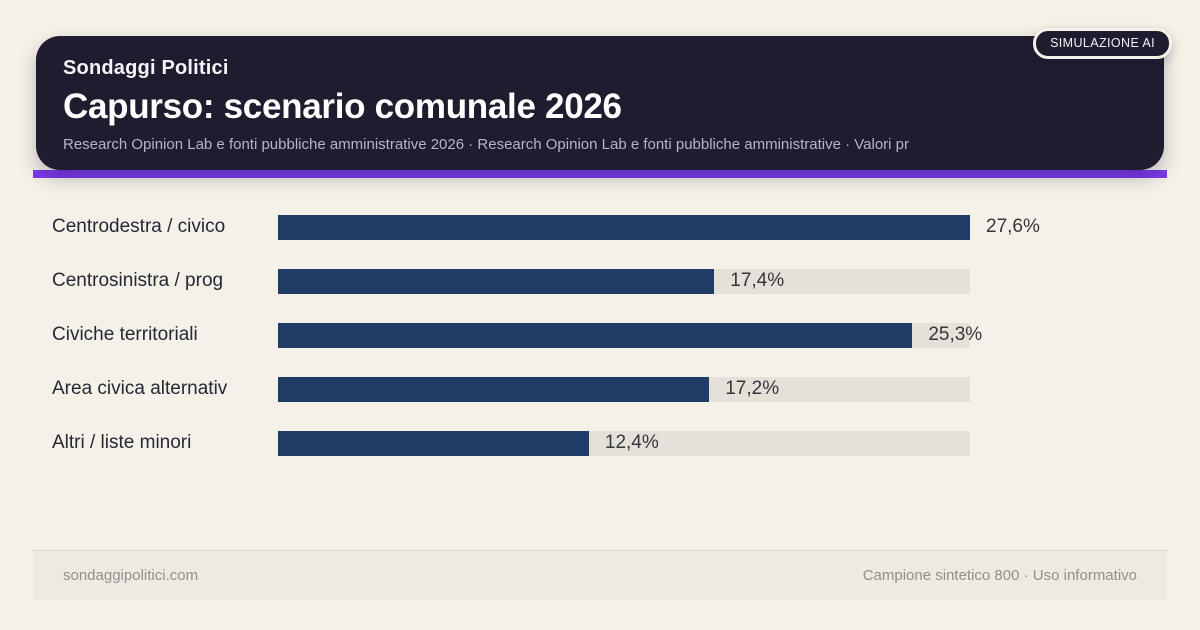  Describe the element at coordinates (955, 334) in the screenshot. I see `value-label: 25,3%` at that location.